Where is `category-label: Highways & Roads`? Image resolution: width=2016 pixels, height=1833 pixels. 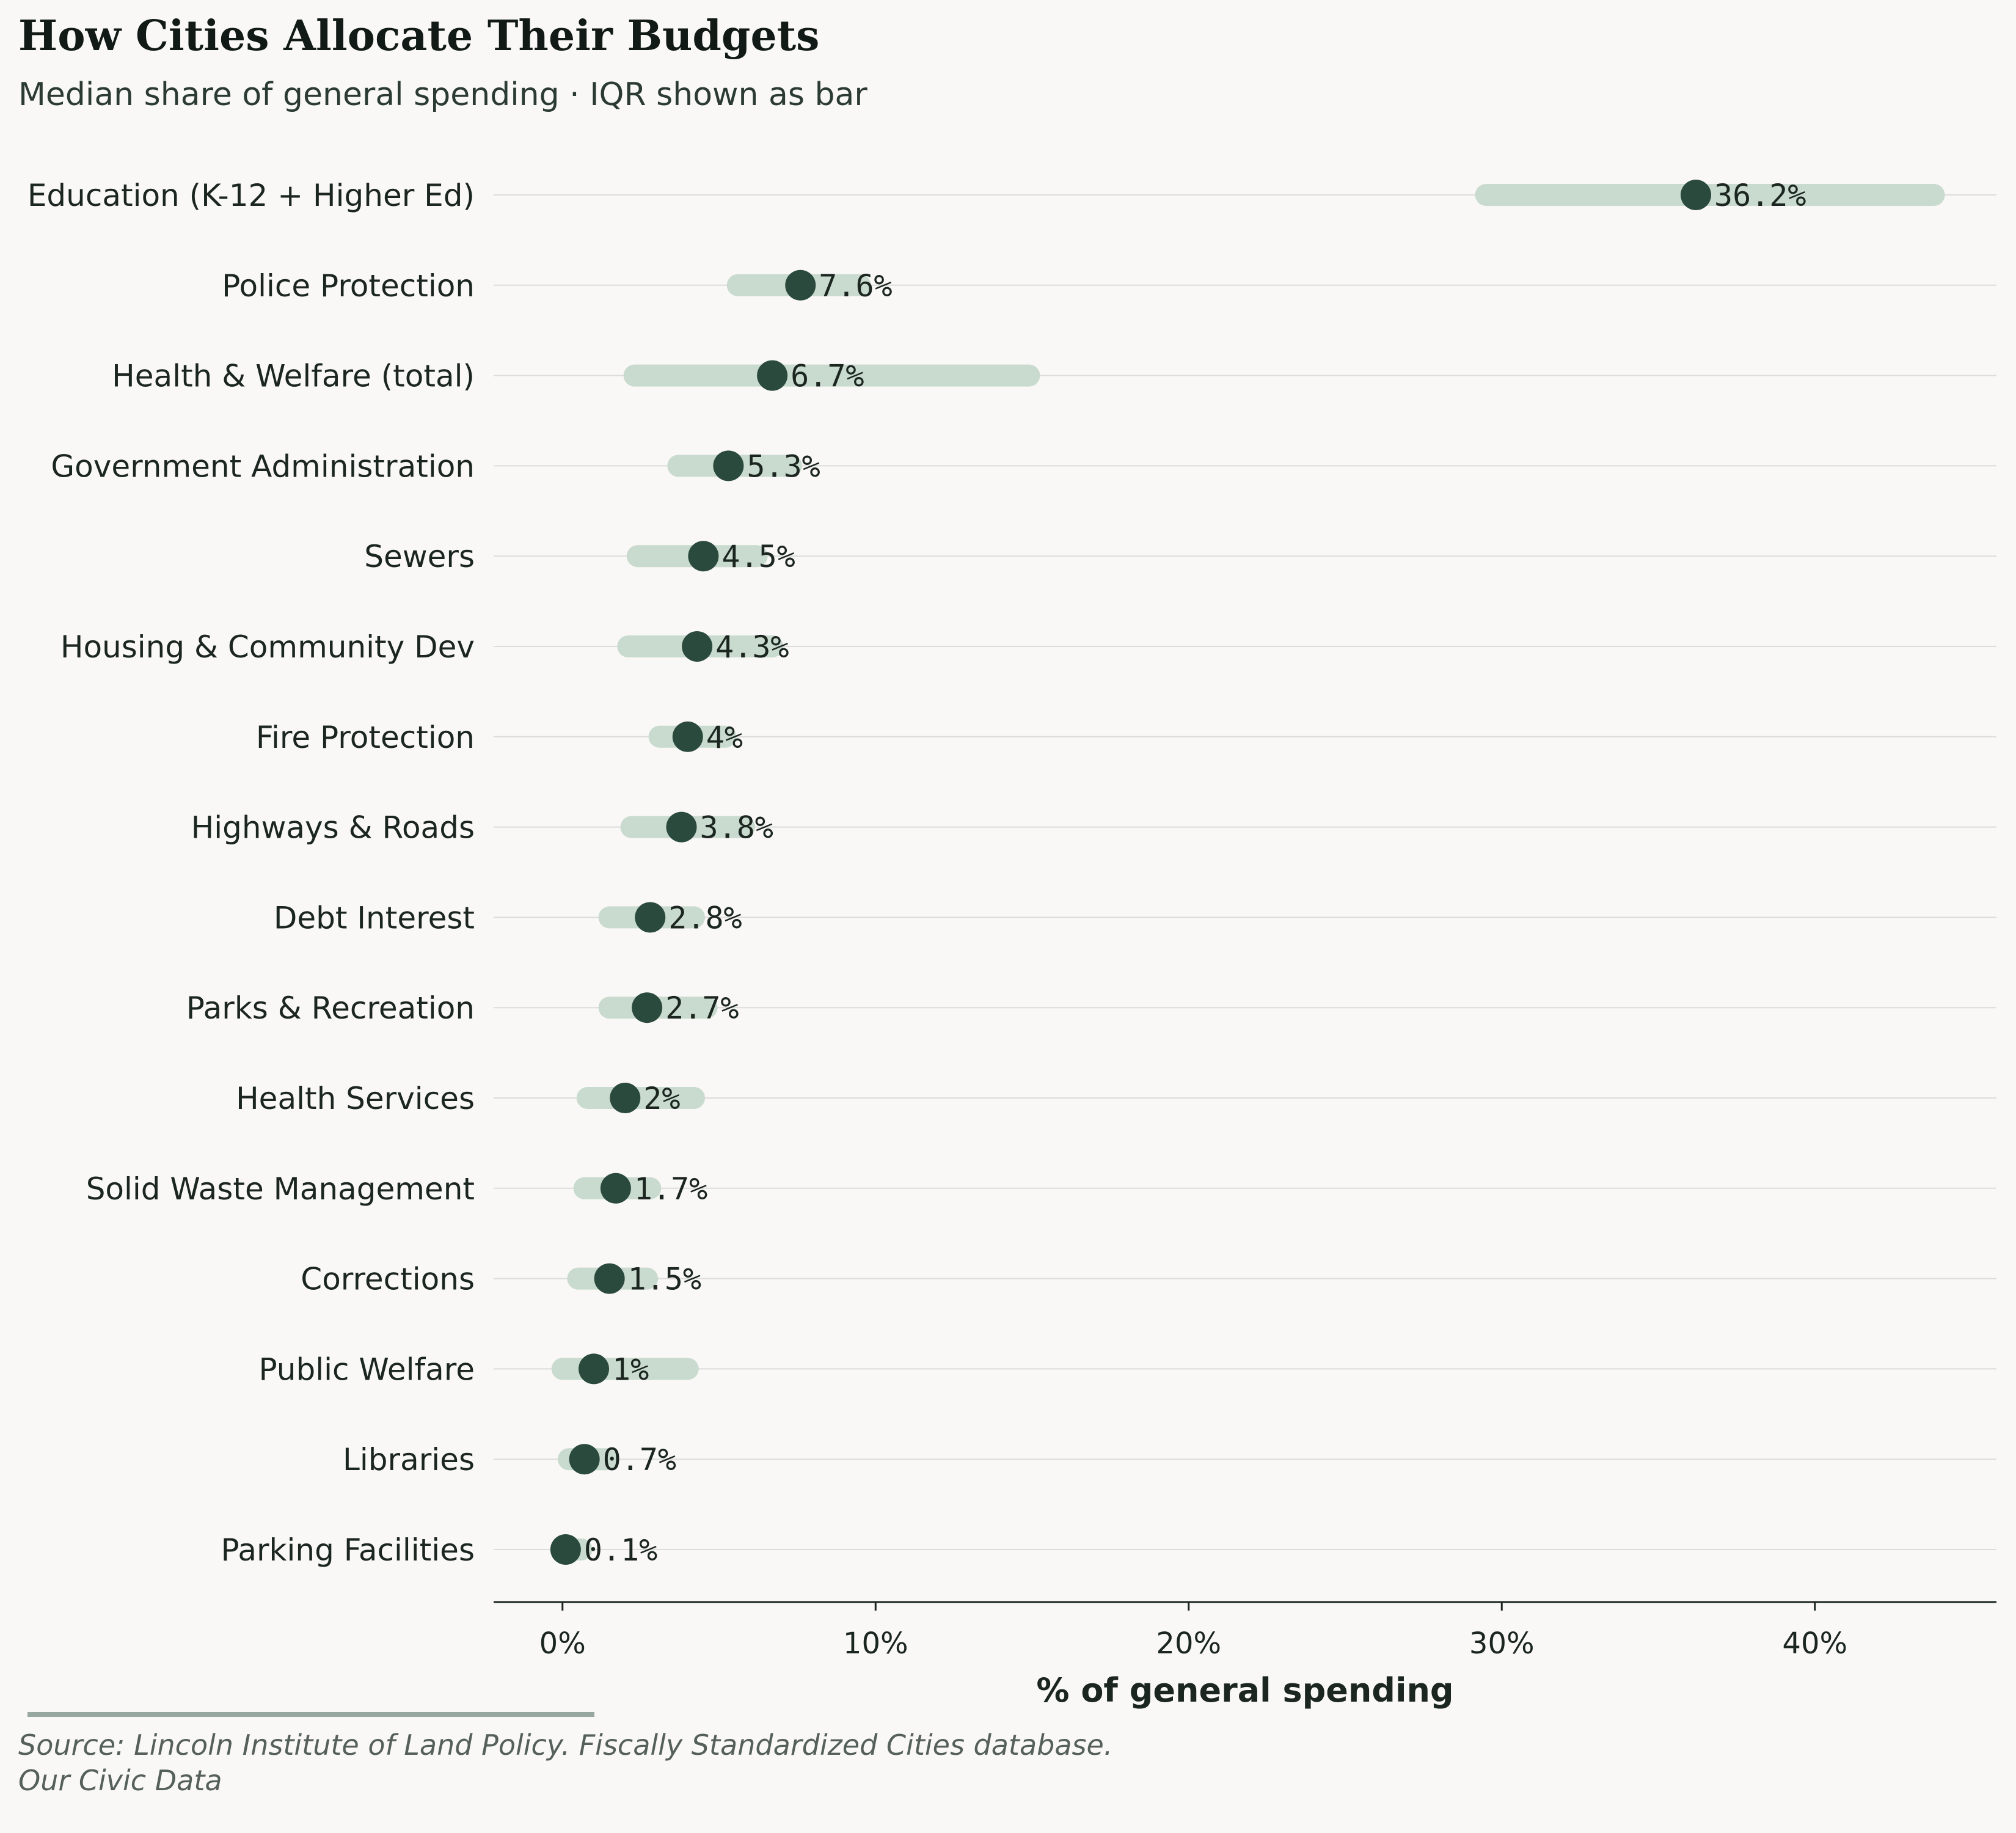 category-label: Highways & Roads is located at coordinates (333, 828).